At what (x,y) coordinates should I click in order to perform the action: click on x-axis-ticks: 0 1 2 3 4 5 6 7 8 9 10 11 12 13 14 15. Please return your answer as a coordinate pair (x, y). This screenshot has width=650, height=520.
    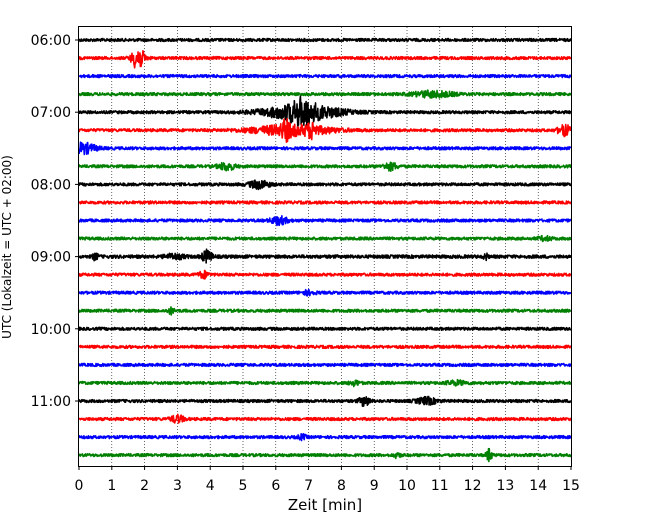
    Looking at the image, I should click on (327, 480).